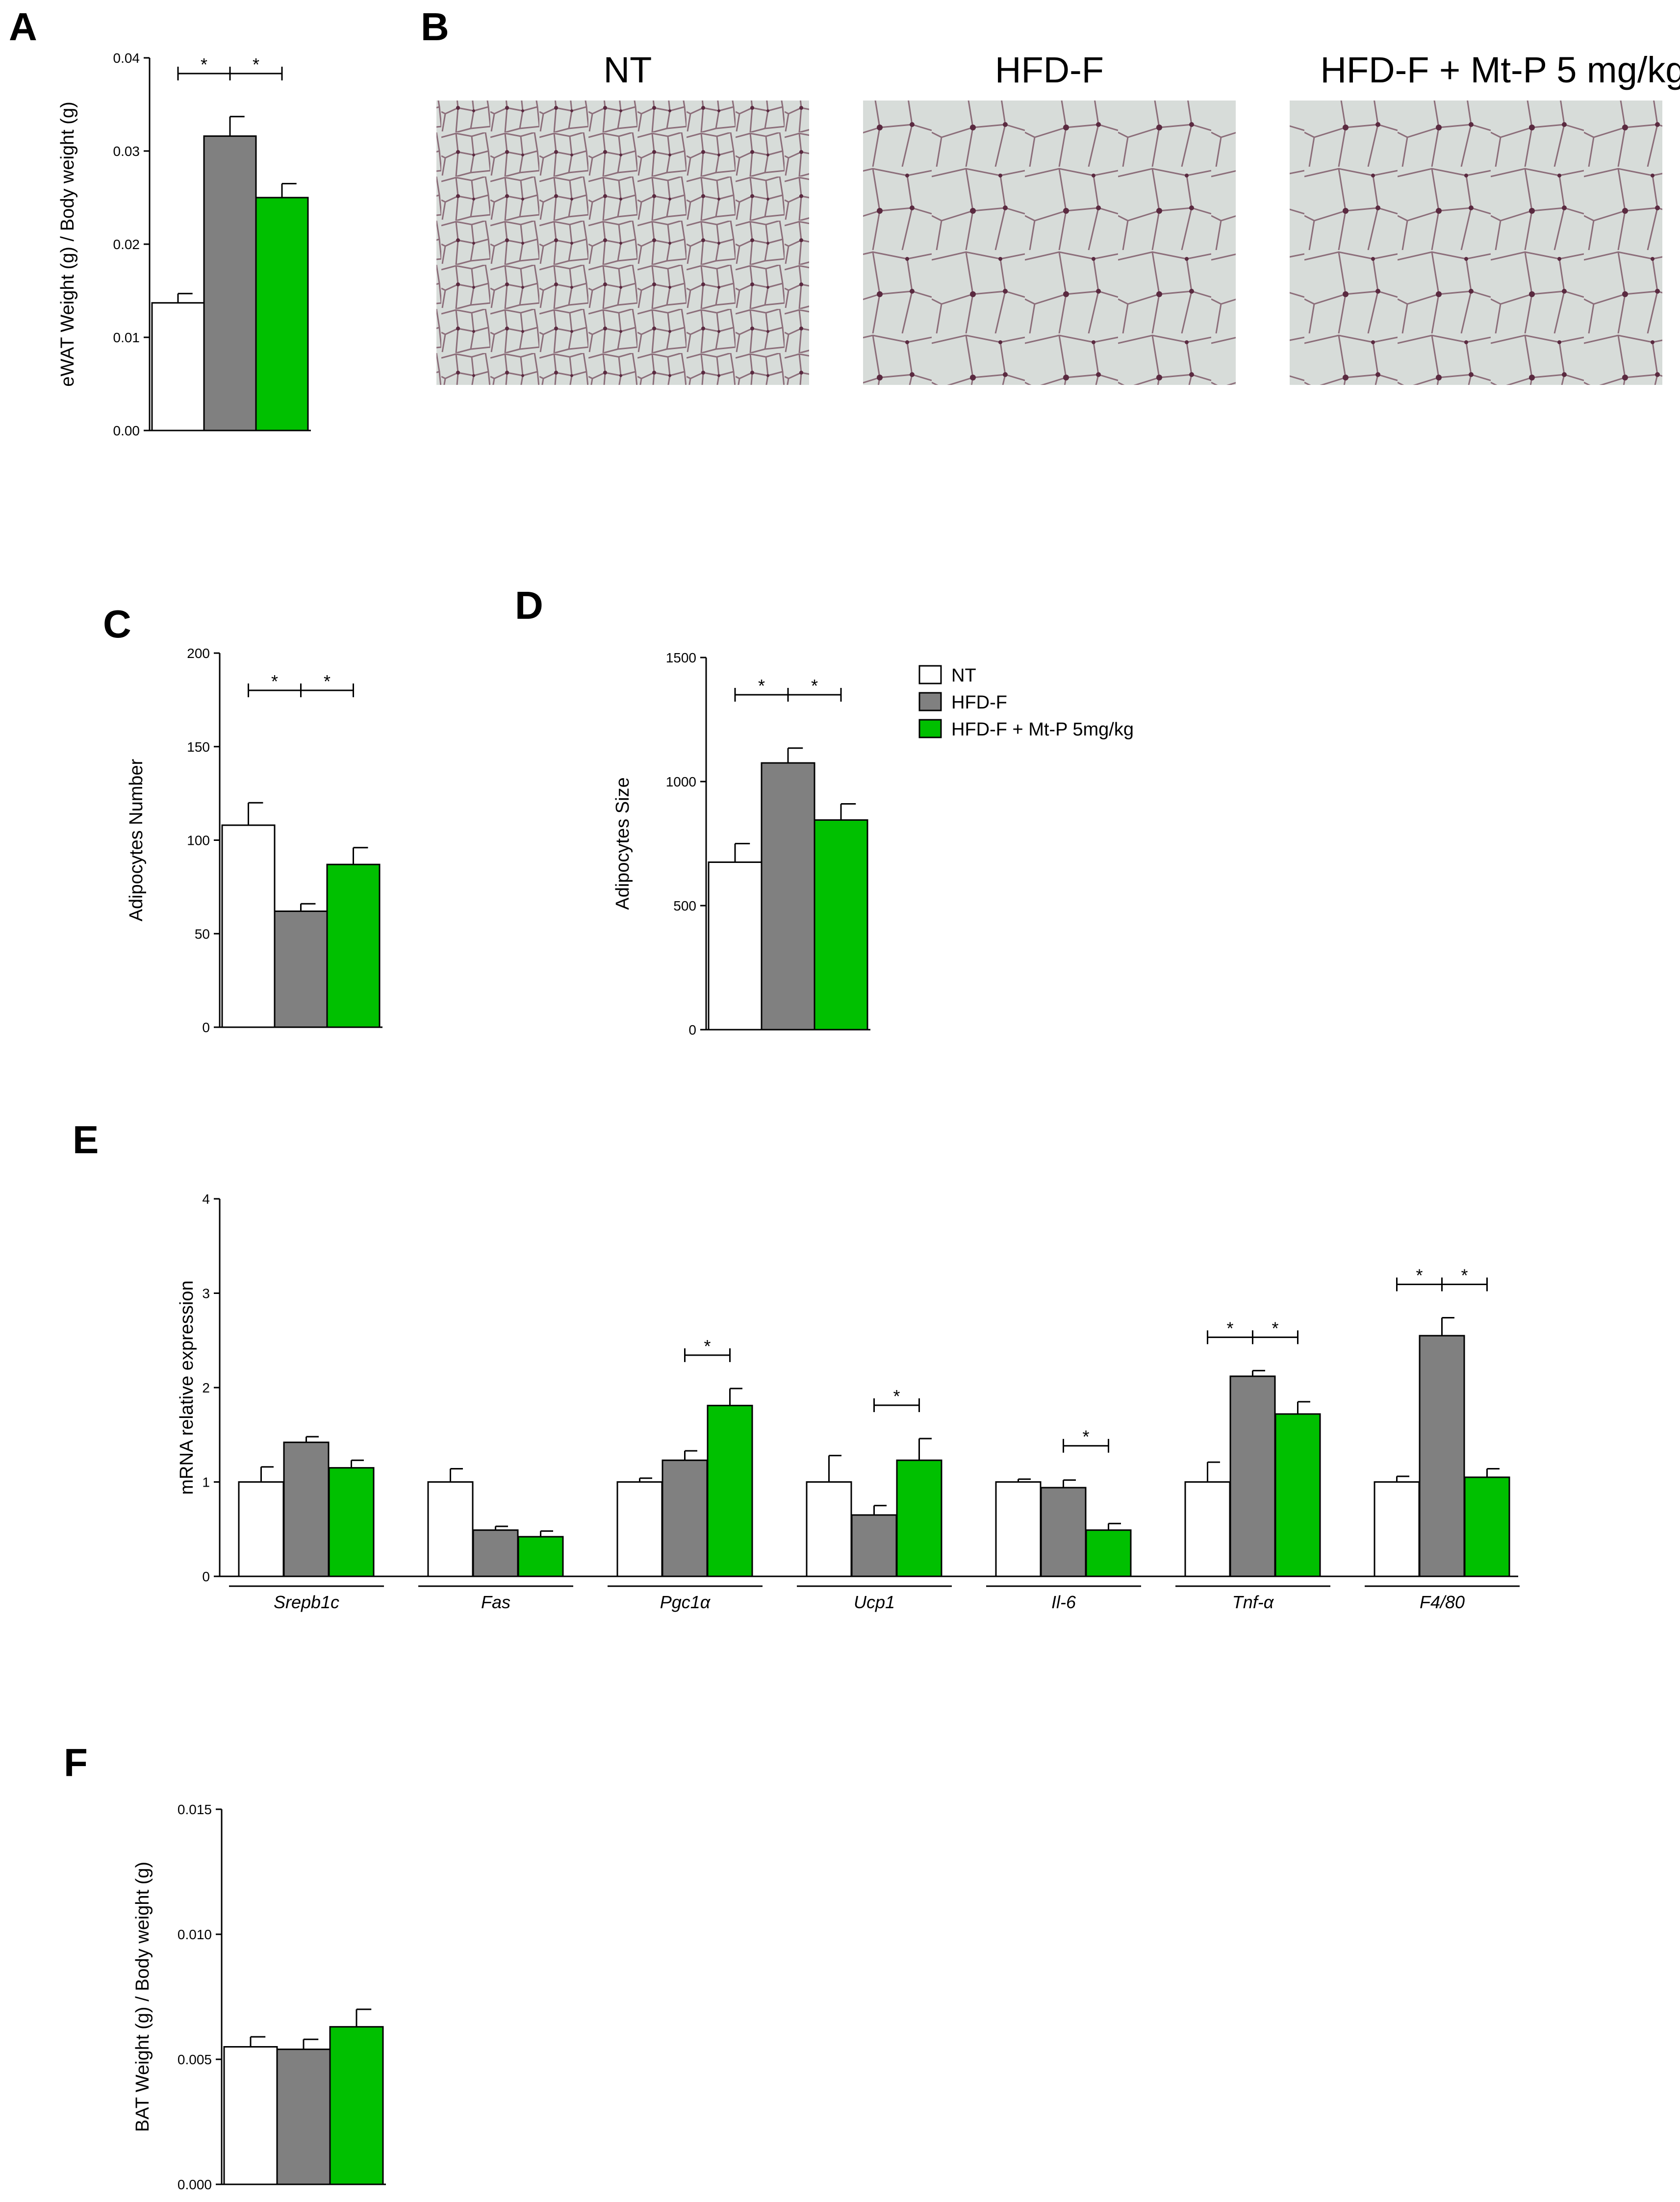 This screenshot has height=2202, width=1680. What do you see at coordinates (206, 1388) in the screenshot?
I see `y-tick-label: 2` at bounding box center [206, 1388].